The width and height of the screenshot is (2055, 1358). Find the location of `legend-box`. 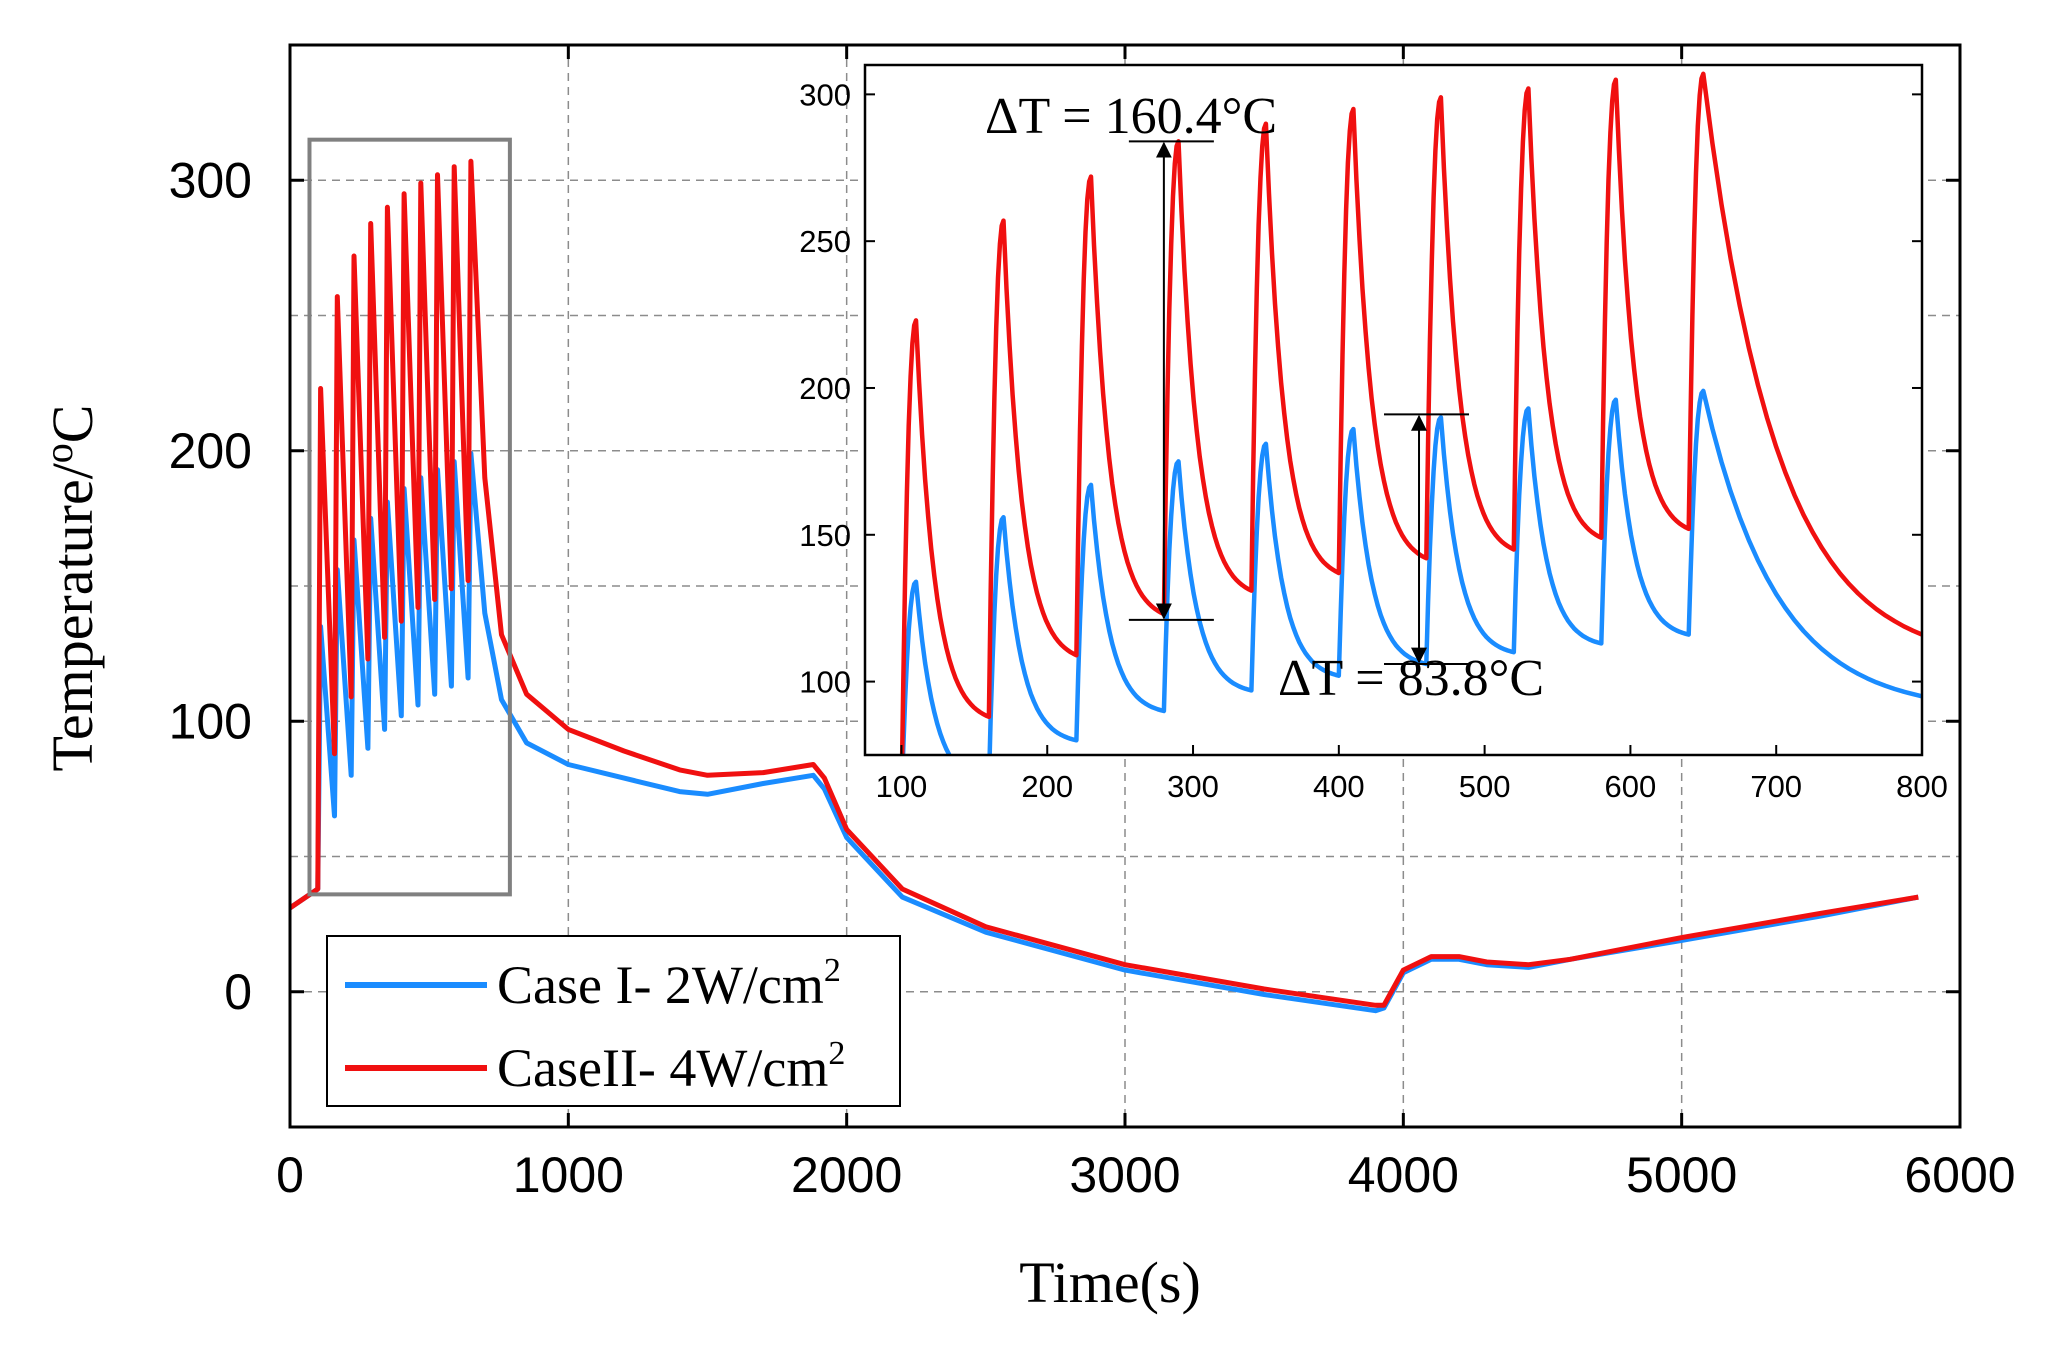

legend-box is located at coordinates (613, 1021).